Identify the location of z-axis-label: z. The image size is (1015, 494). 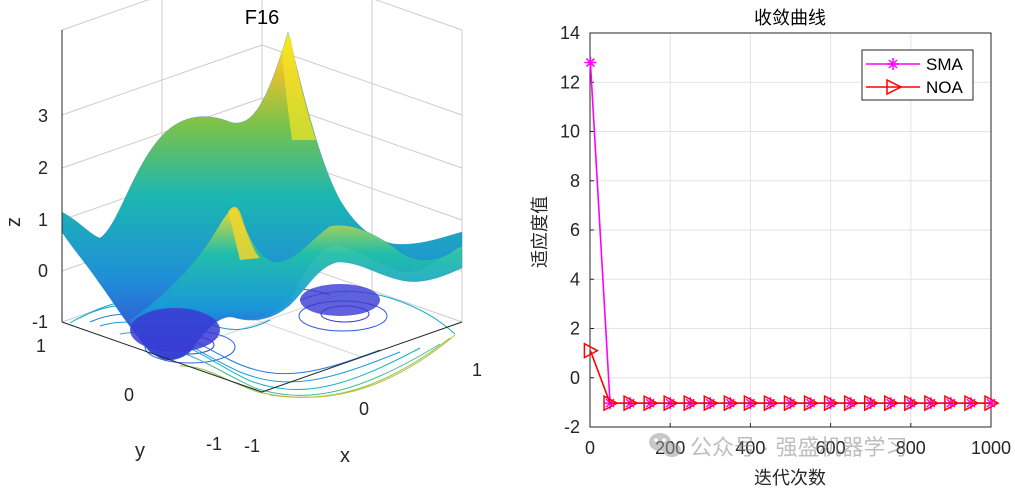
(14, 222).